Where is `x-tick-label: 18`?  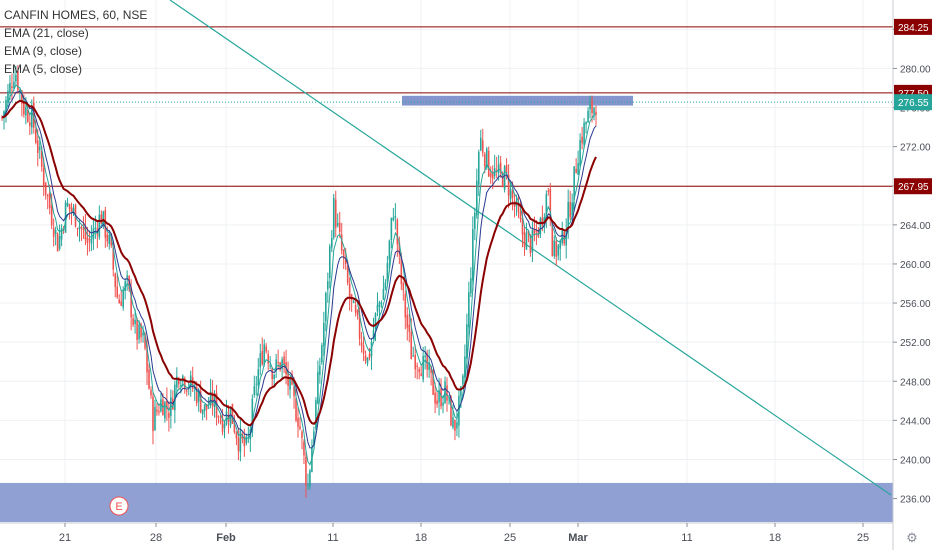 x-tick-label: 18 is located at coordinates (775, 538).